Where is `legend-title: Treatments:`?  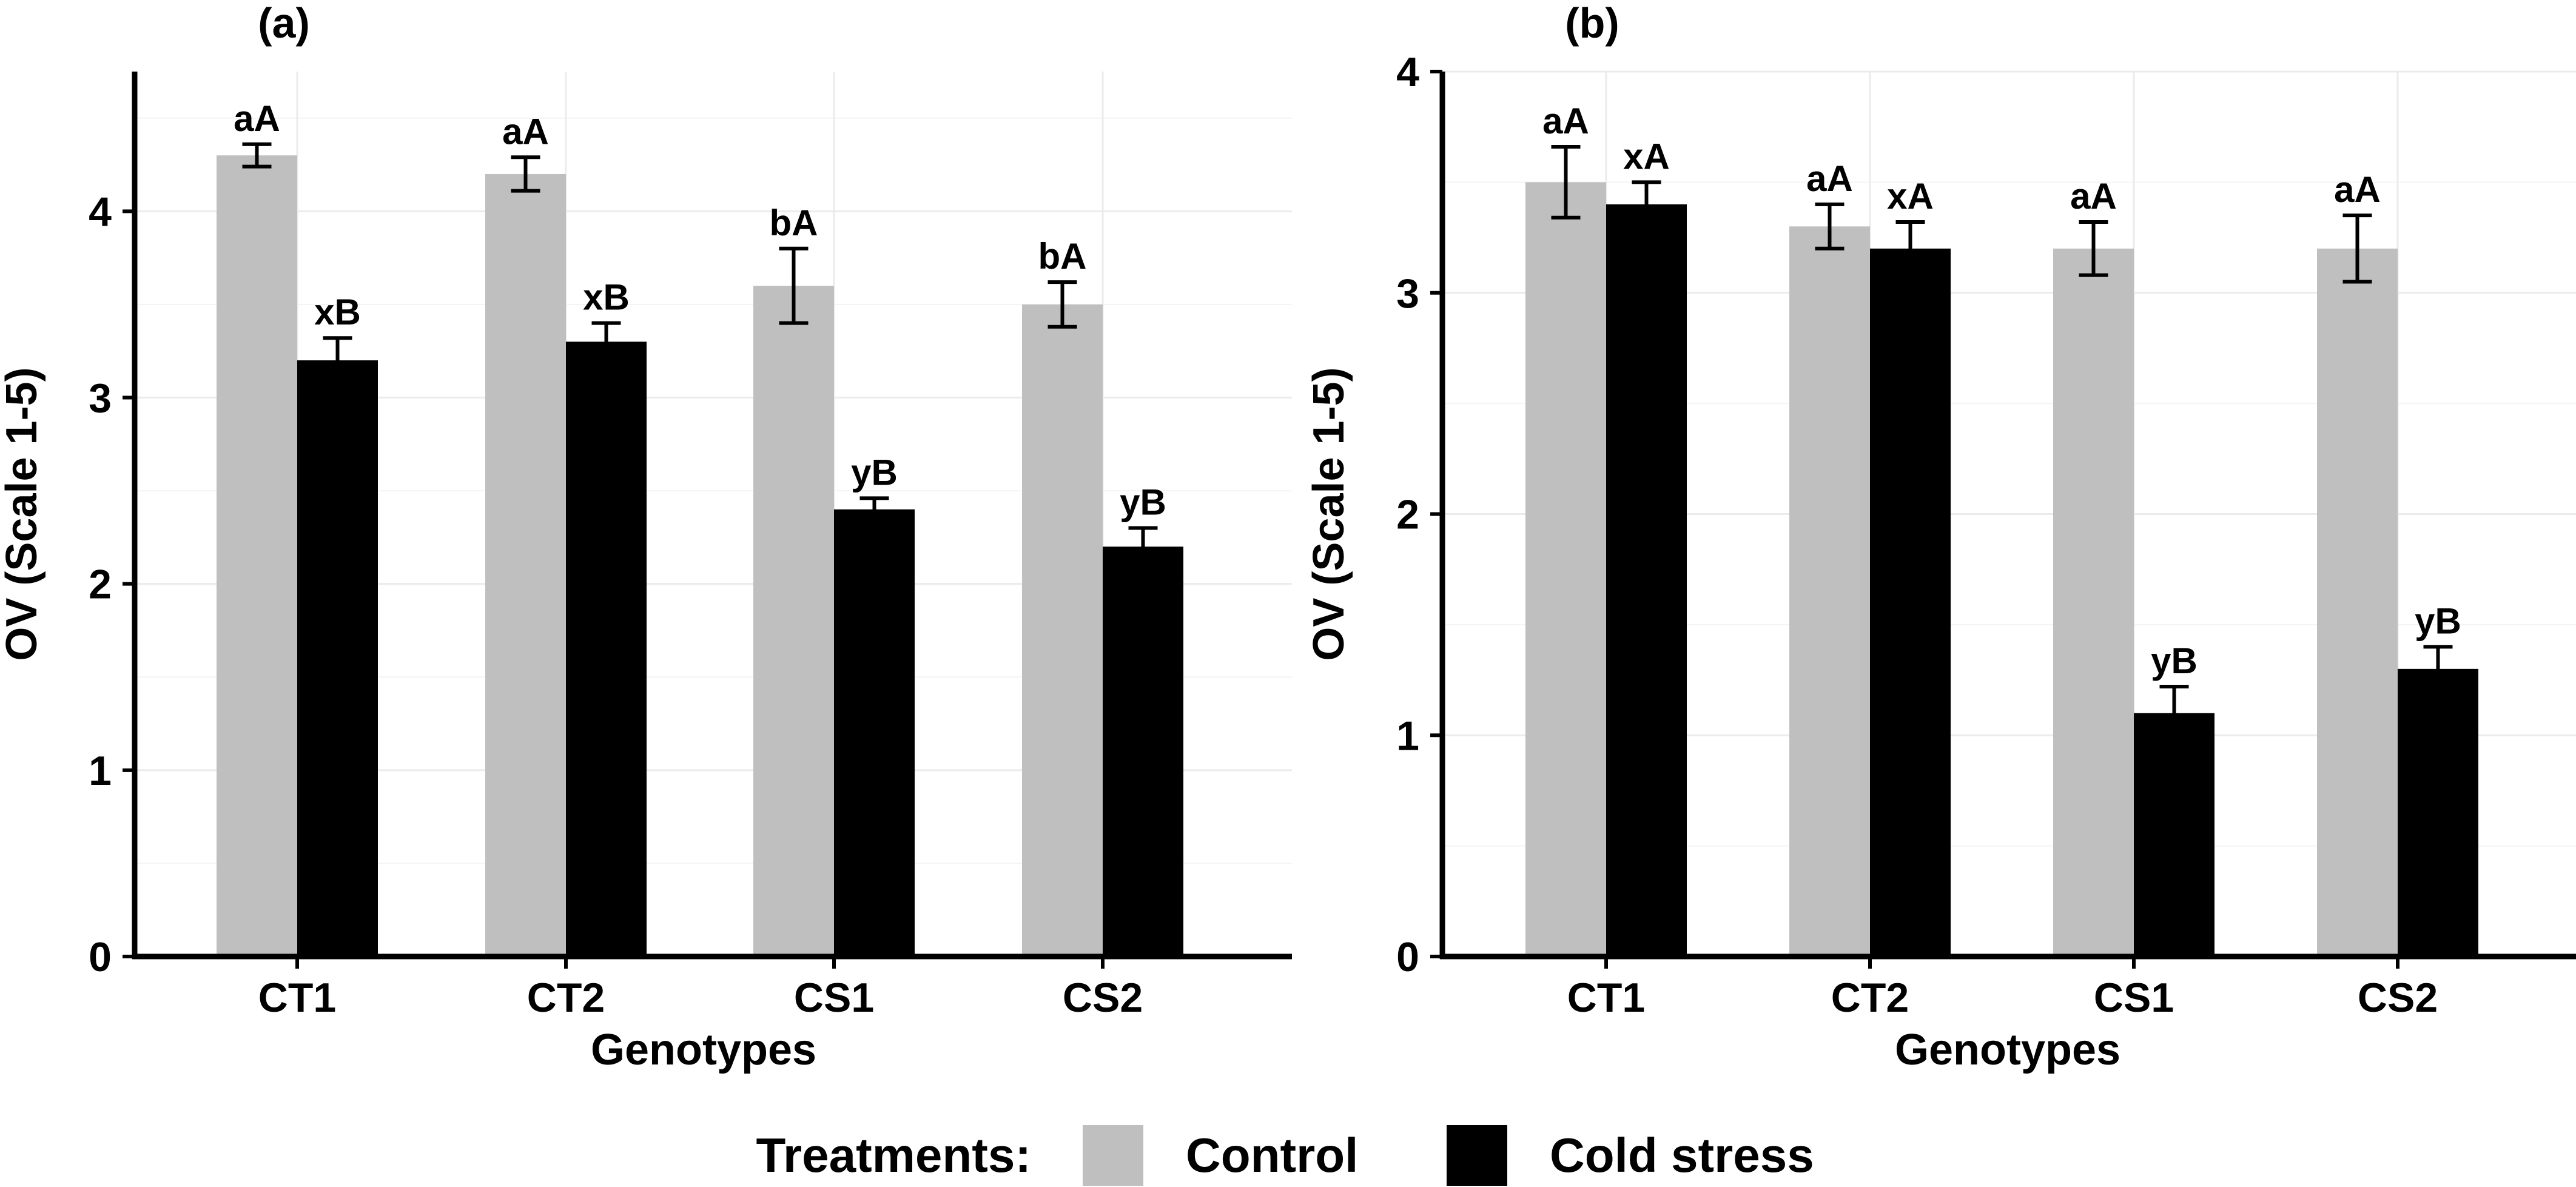 legend-title: Treatments: is located at coordinates (893, 1155).